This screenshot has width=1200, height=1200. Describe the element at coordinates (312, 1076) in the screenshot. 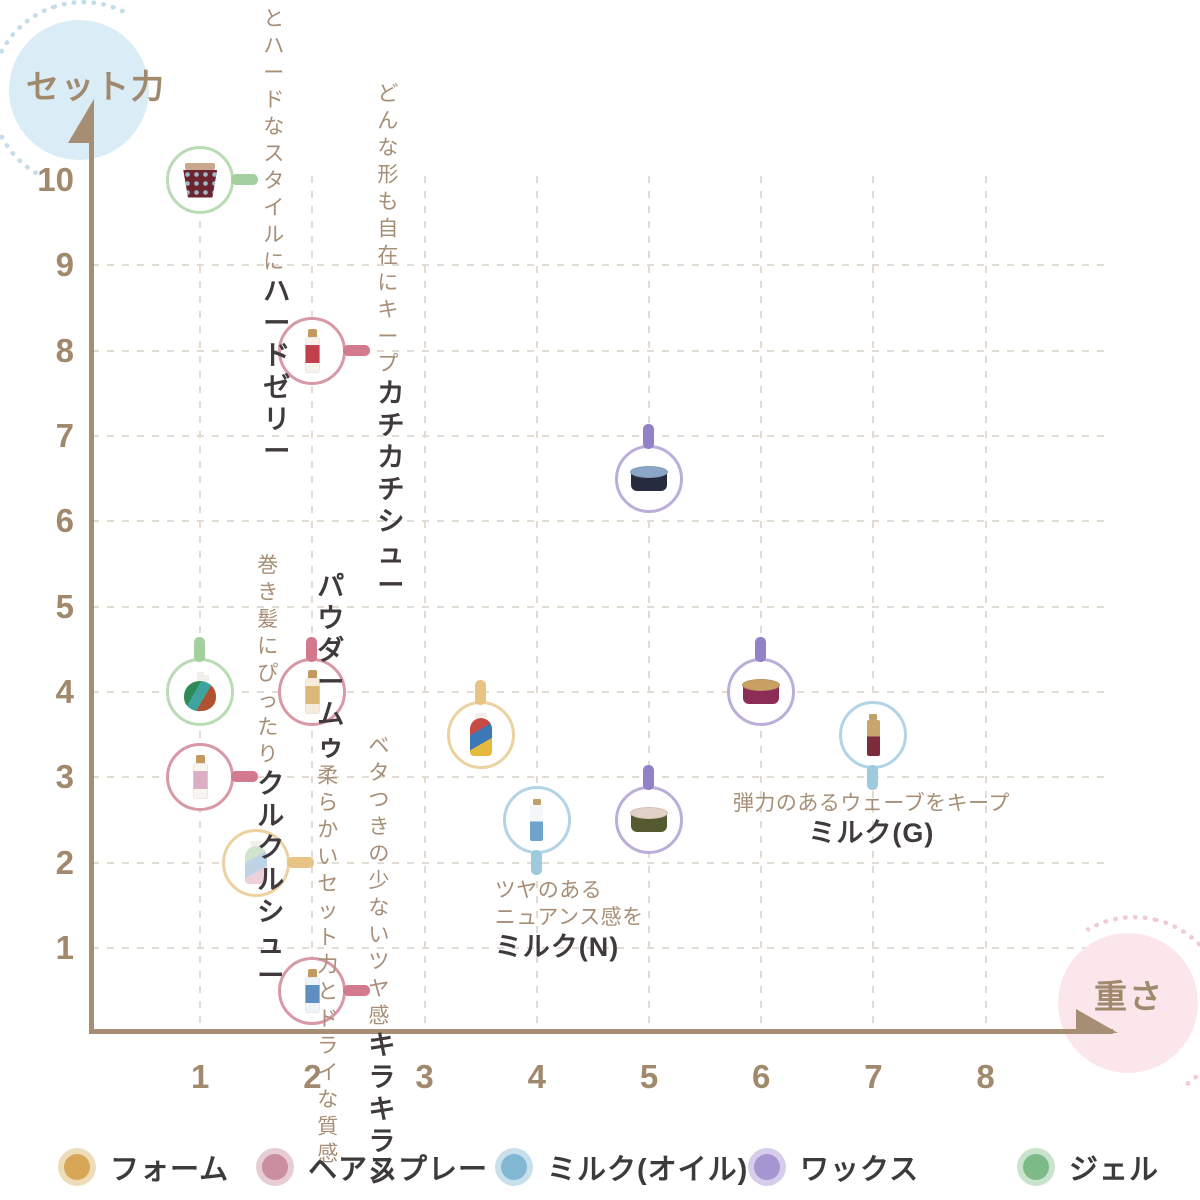

I see `x-tick-label: 2` at that location.